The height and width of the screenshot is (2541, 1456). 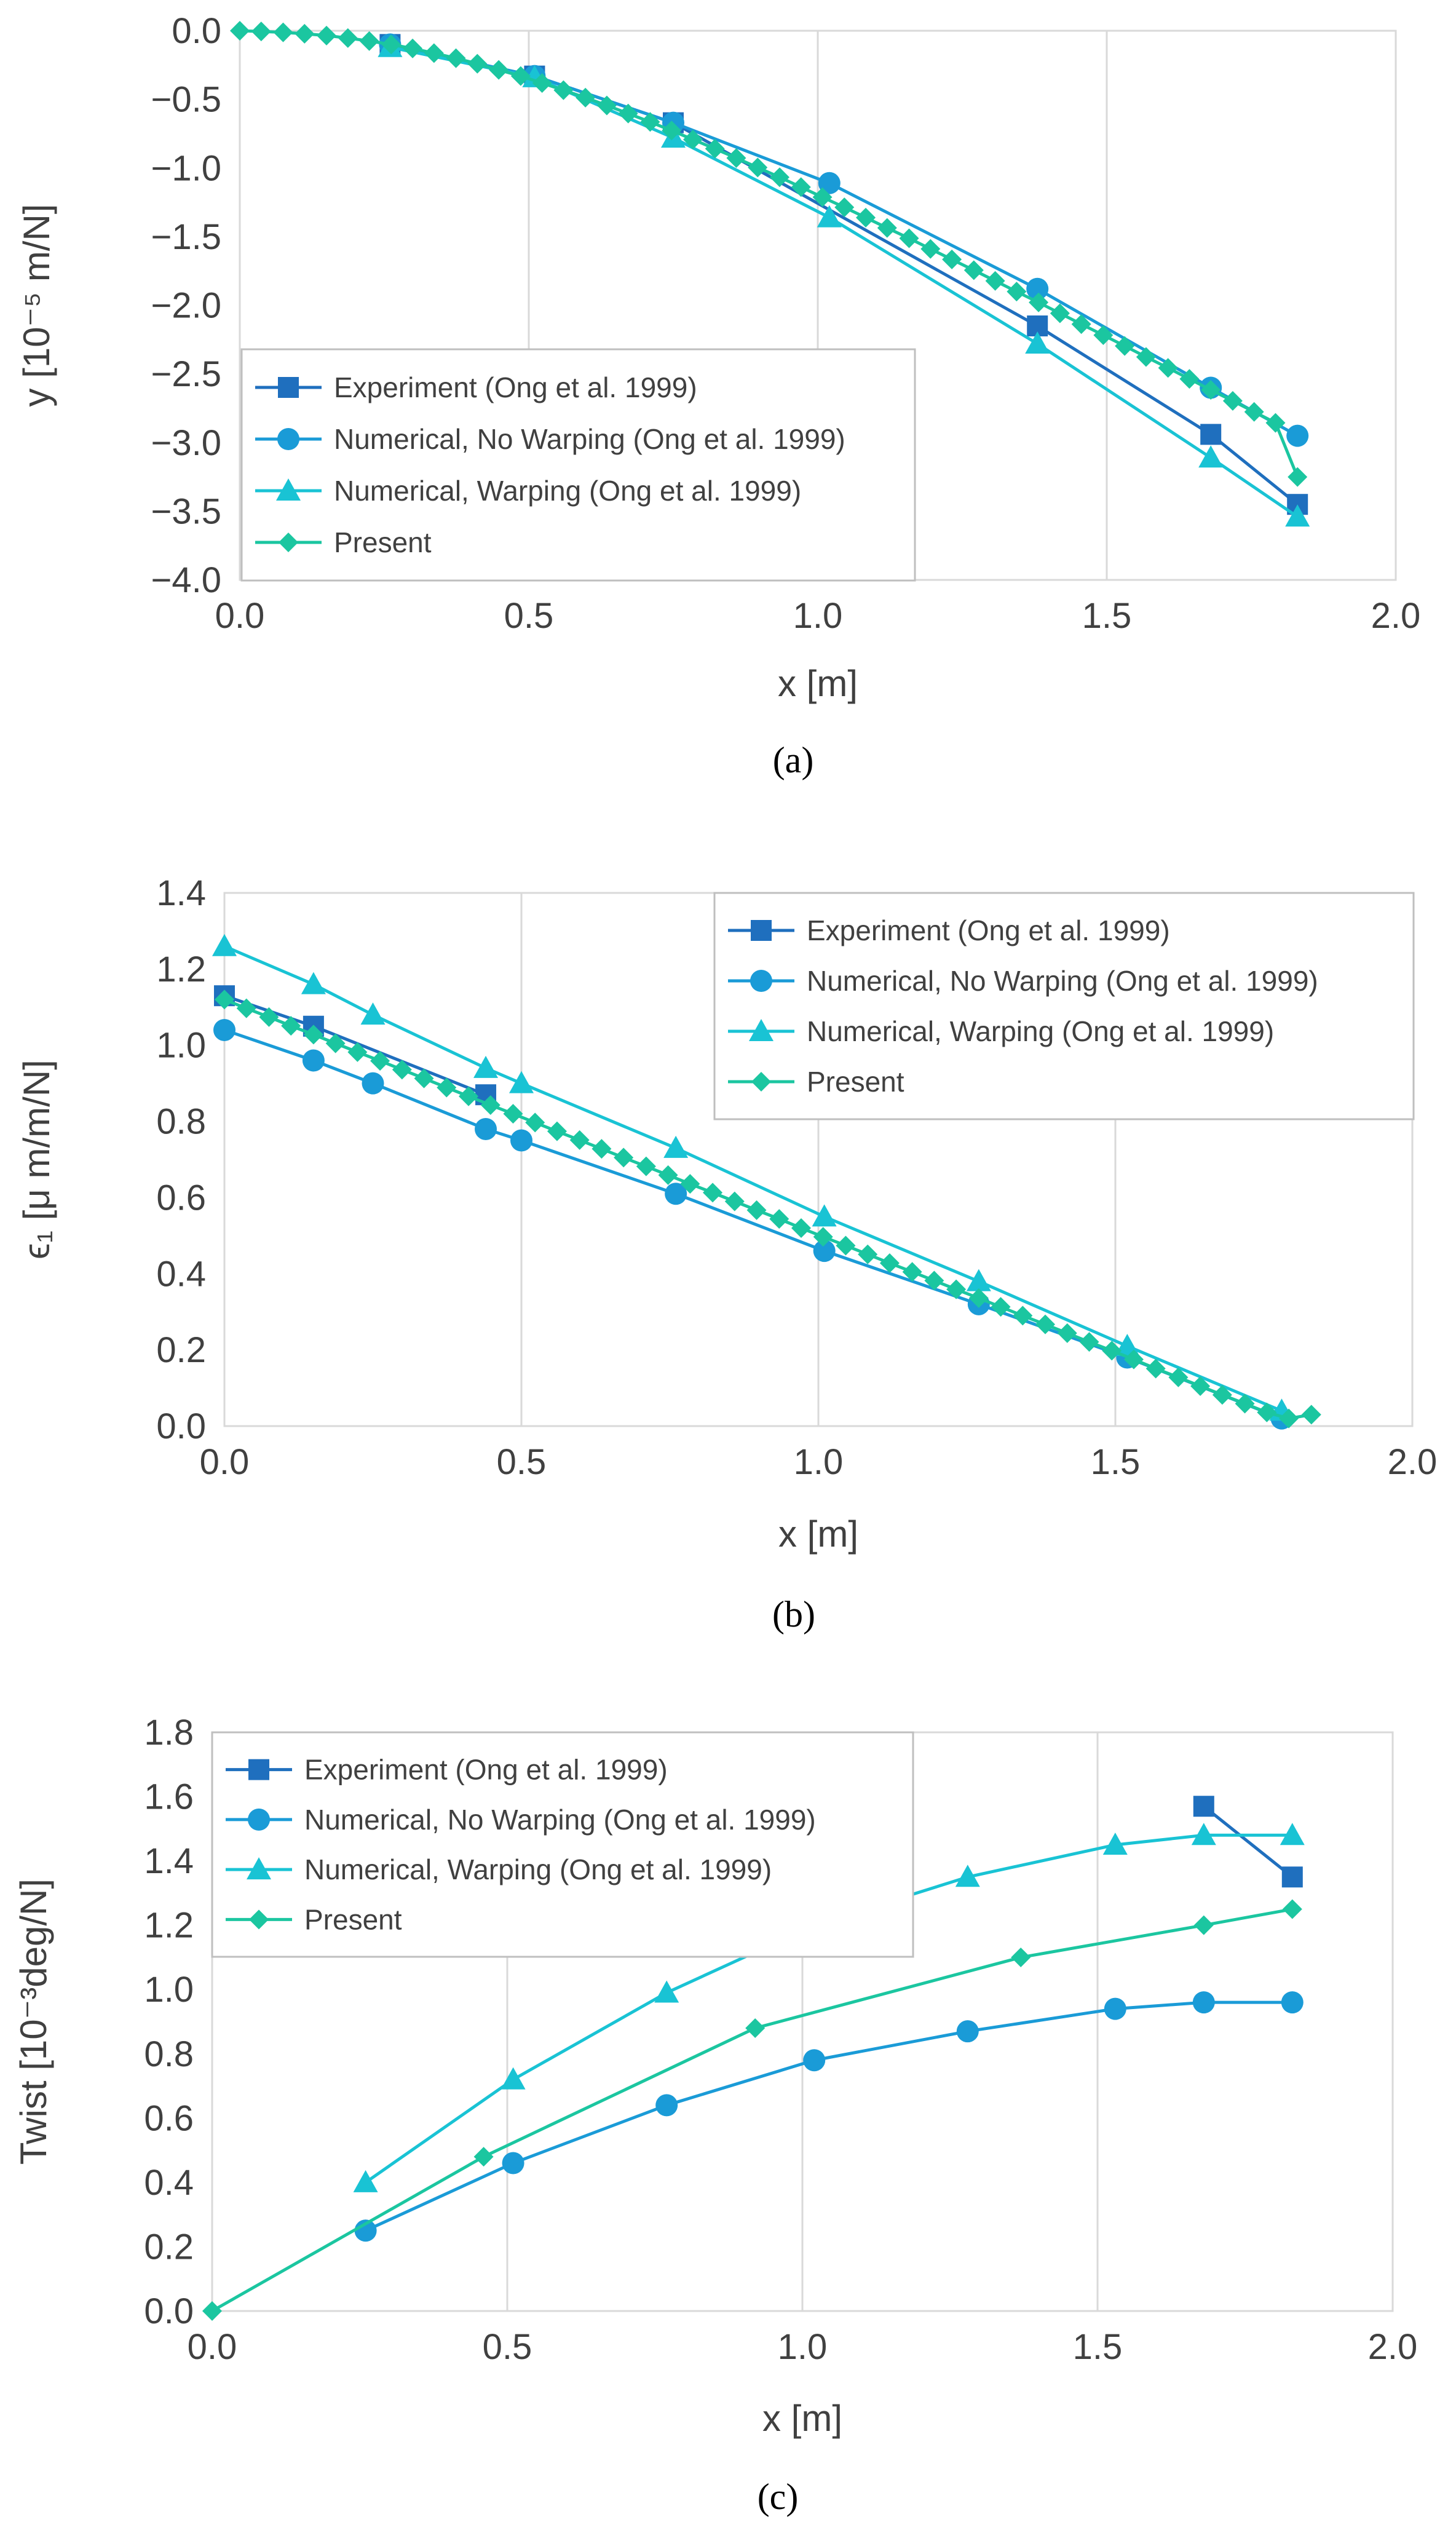 What do you see at coordinates (288, 542) in the screenshot?
I see `chart-a-legend-swatch-present` at bounding box center [288, 542].